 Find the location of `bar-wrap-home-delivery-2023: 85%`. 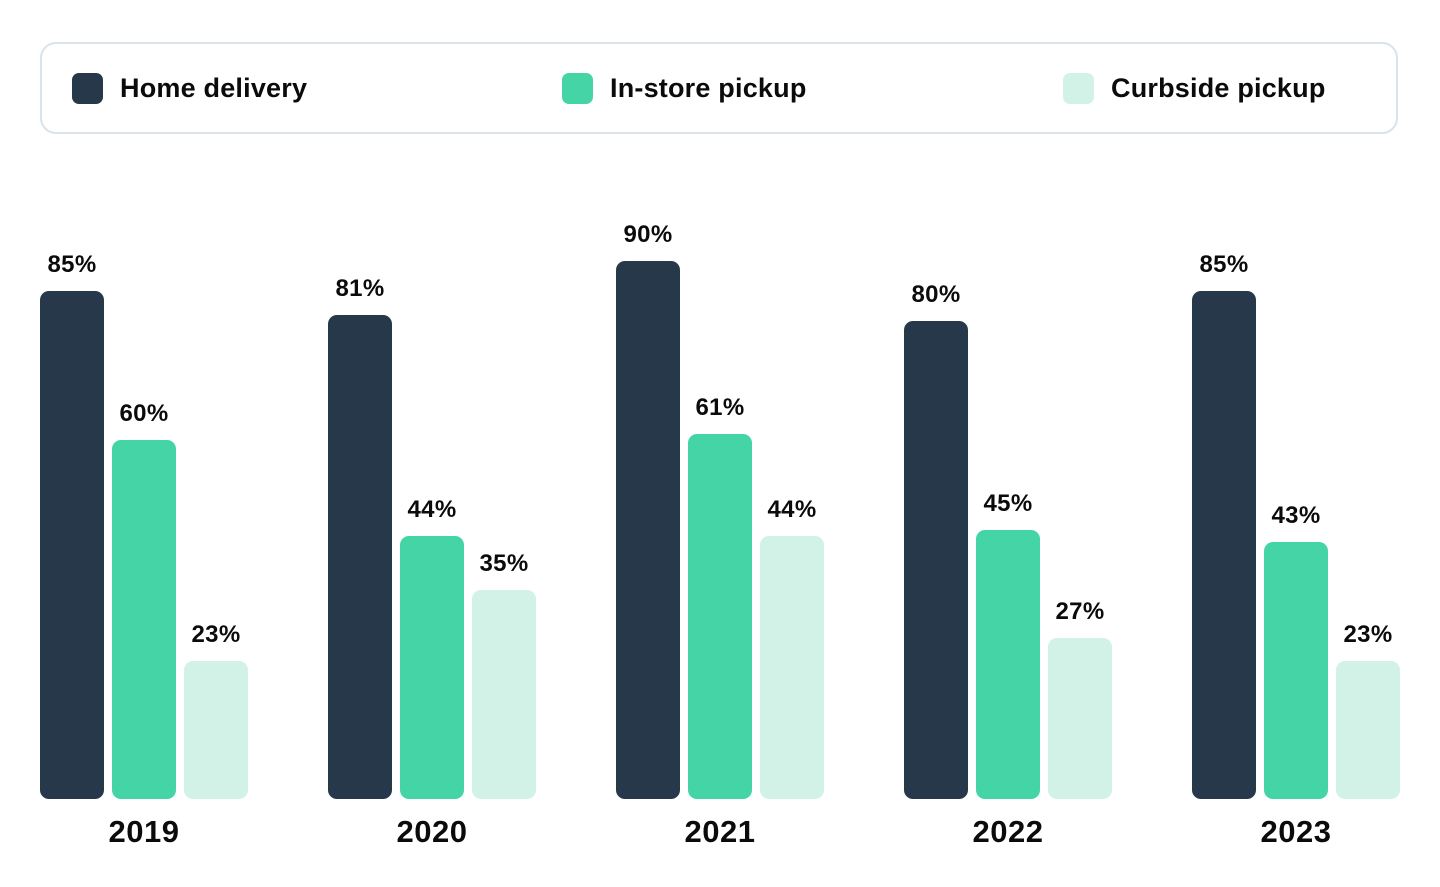

bar-wrap-home-delivery-2023: 85% is located at coordinates (1224, 525).